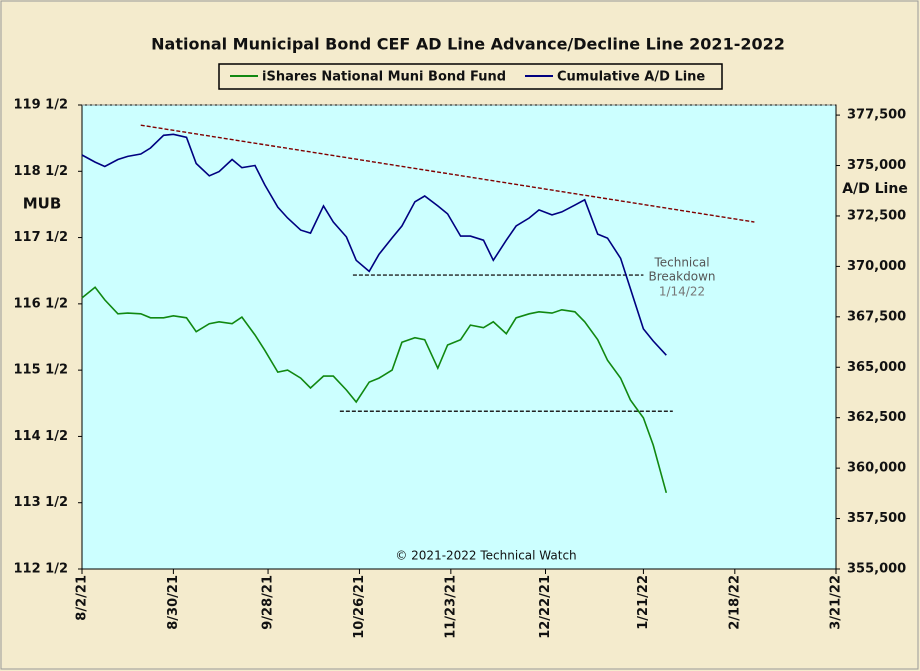  Describe the element at coordinates (82, 598) in the screenshot. I see `x-tick-label: 8/2/21` at that location.